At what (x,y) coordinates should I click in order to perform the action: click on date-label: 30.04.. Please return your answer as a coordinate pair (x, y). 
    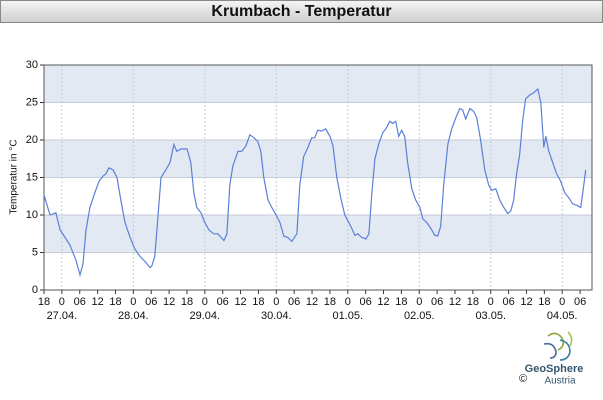
    Looking at the image, I should click on (276, 316).